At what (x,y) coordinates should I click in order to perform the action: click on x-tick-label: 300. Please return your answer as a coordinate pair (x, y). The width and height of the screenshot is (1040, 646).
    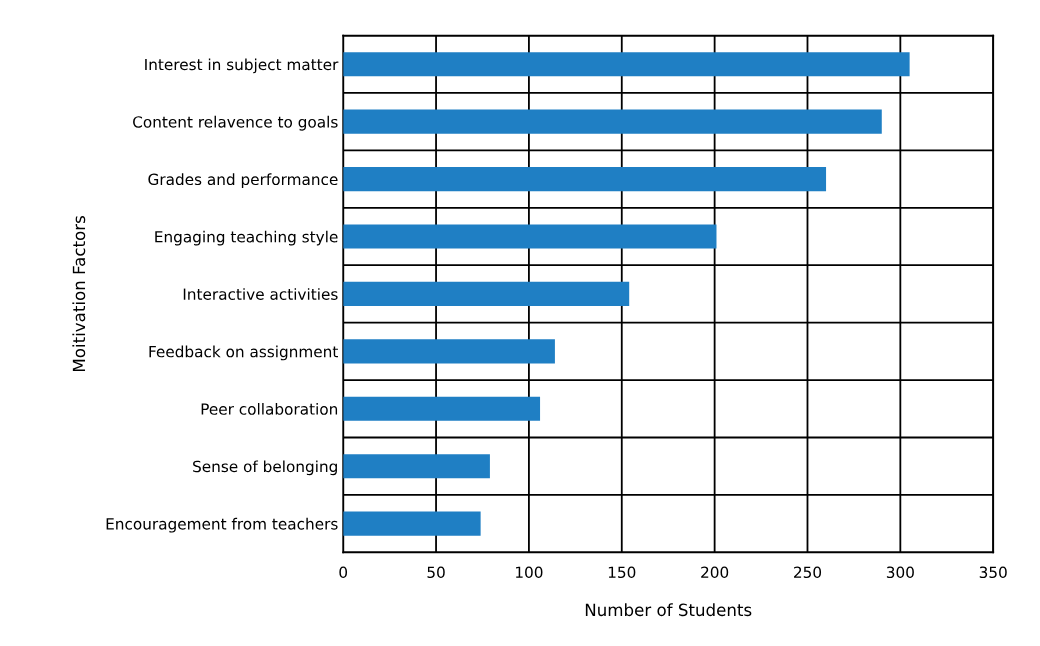
    Looking at the image, I should click on (900, 572).